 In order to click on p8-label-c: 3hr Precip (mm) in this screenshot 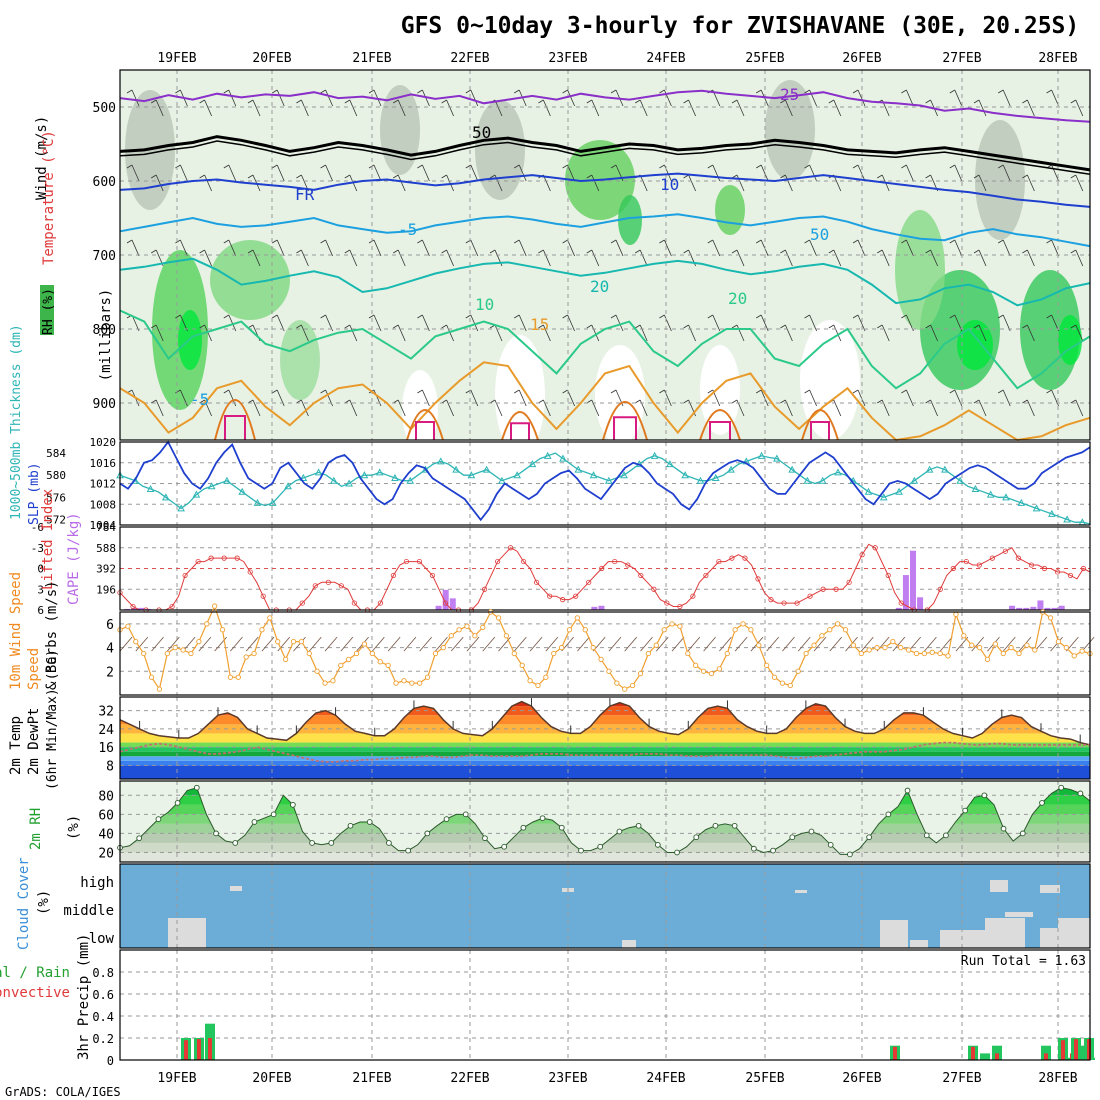, I will do `click(84, 997)`.